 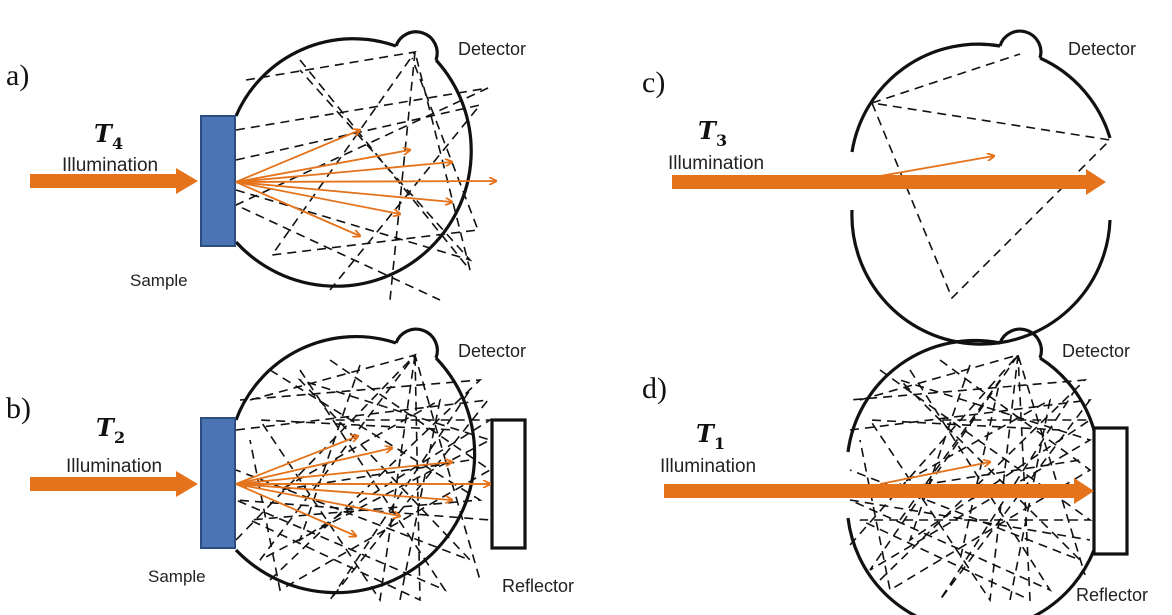 What do you see at coordinates (923, 395) in the screenshot?
I see `panel-d-sphere` at bounding box center [923, 395].